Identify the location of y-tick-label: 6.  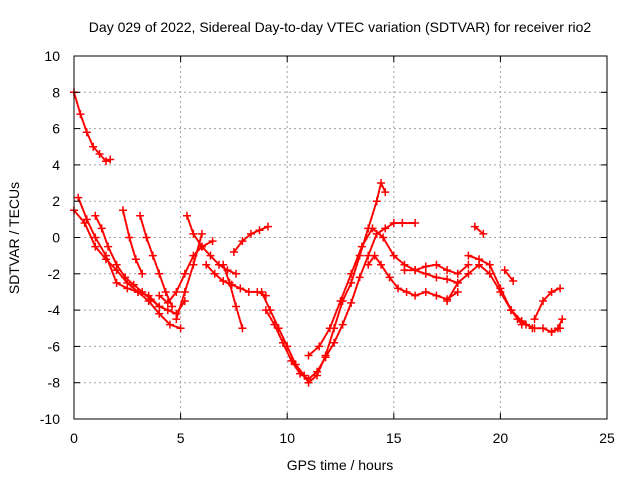
(56, 129).